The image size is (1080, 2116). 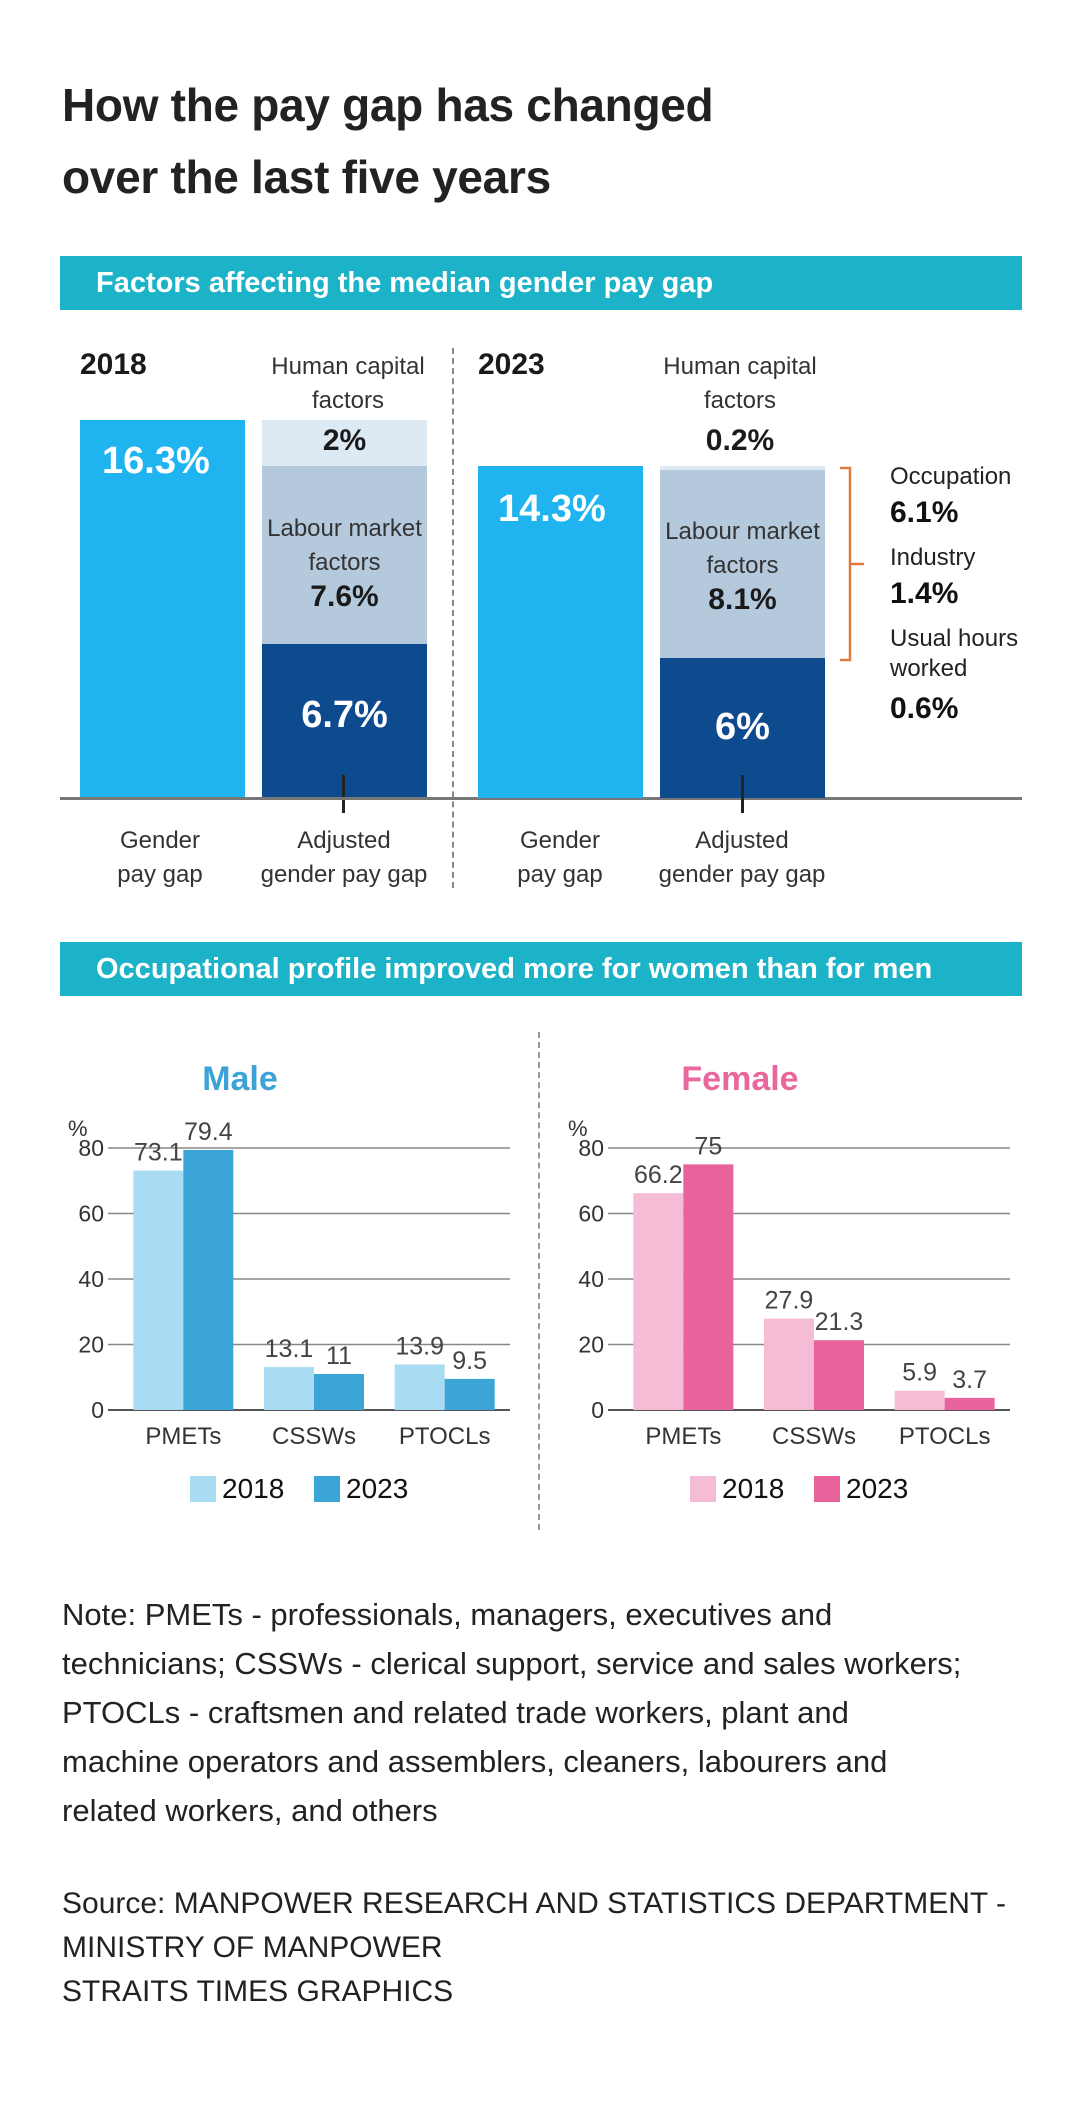 What do you see at coordinates (708, 1287) in the screenshot?
I see `female-bar-pmets-2023` at bounding box center [708, 1287].